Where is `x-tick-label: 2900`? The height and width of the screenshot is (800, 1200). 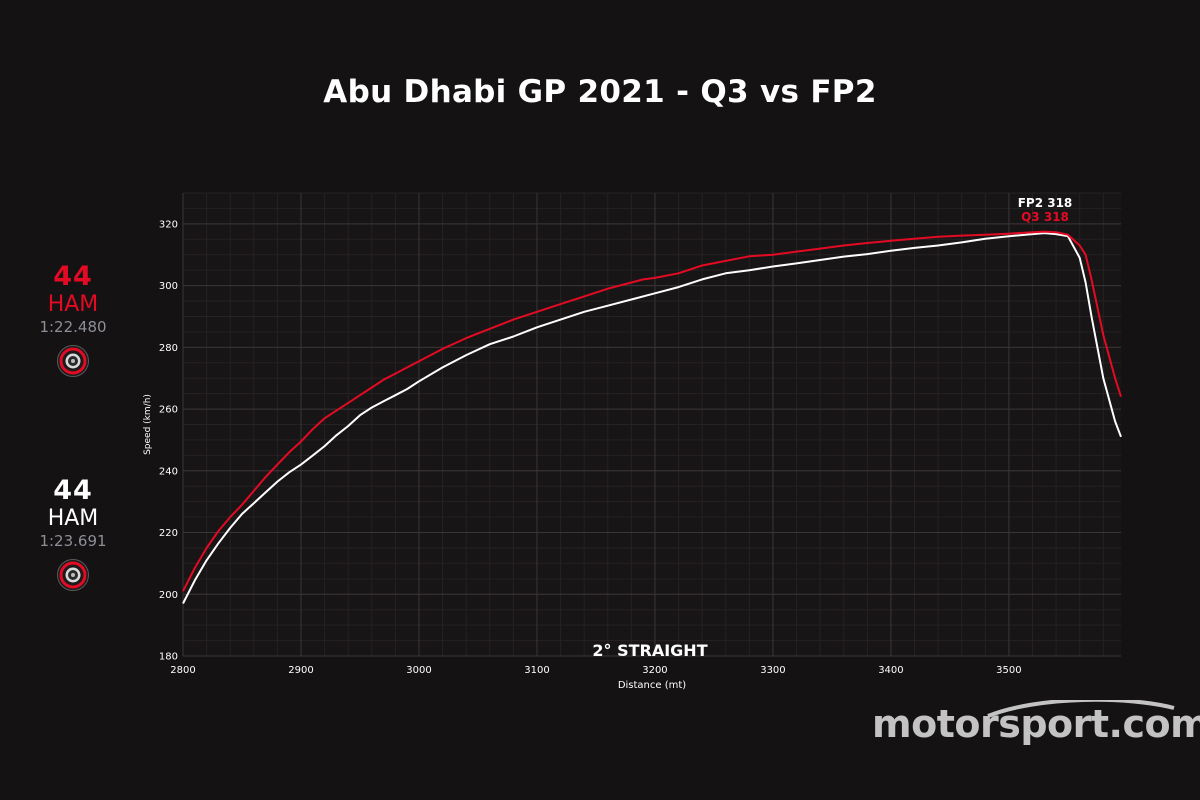
x-tick-label: 2900 is located at coordinates (300, 670).